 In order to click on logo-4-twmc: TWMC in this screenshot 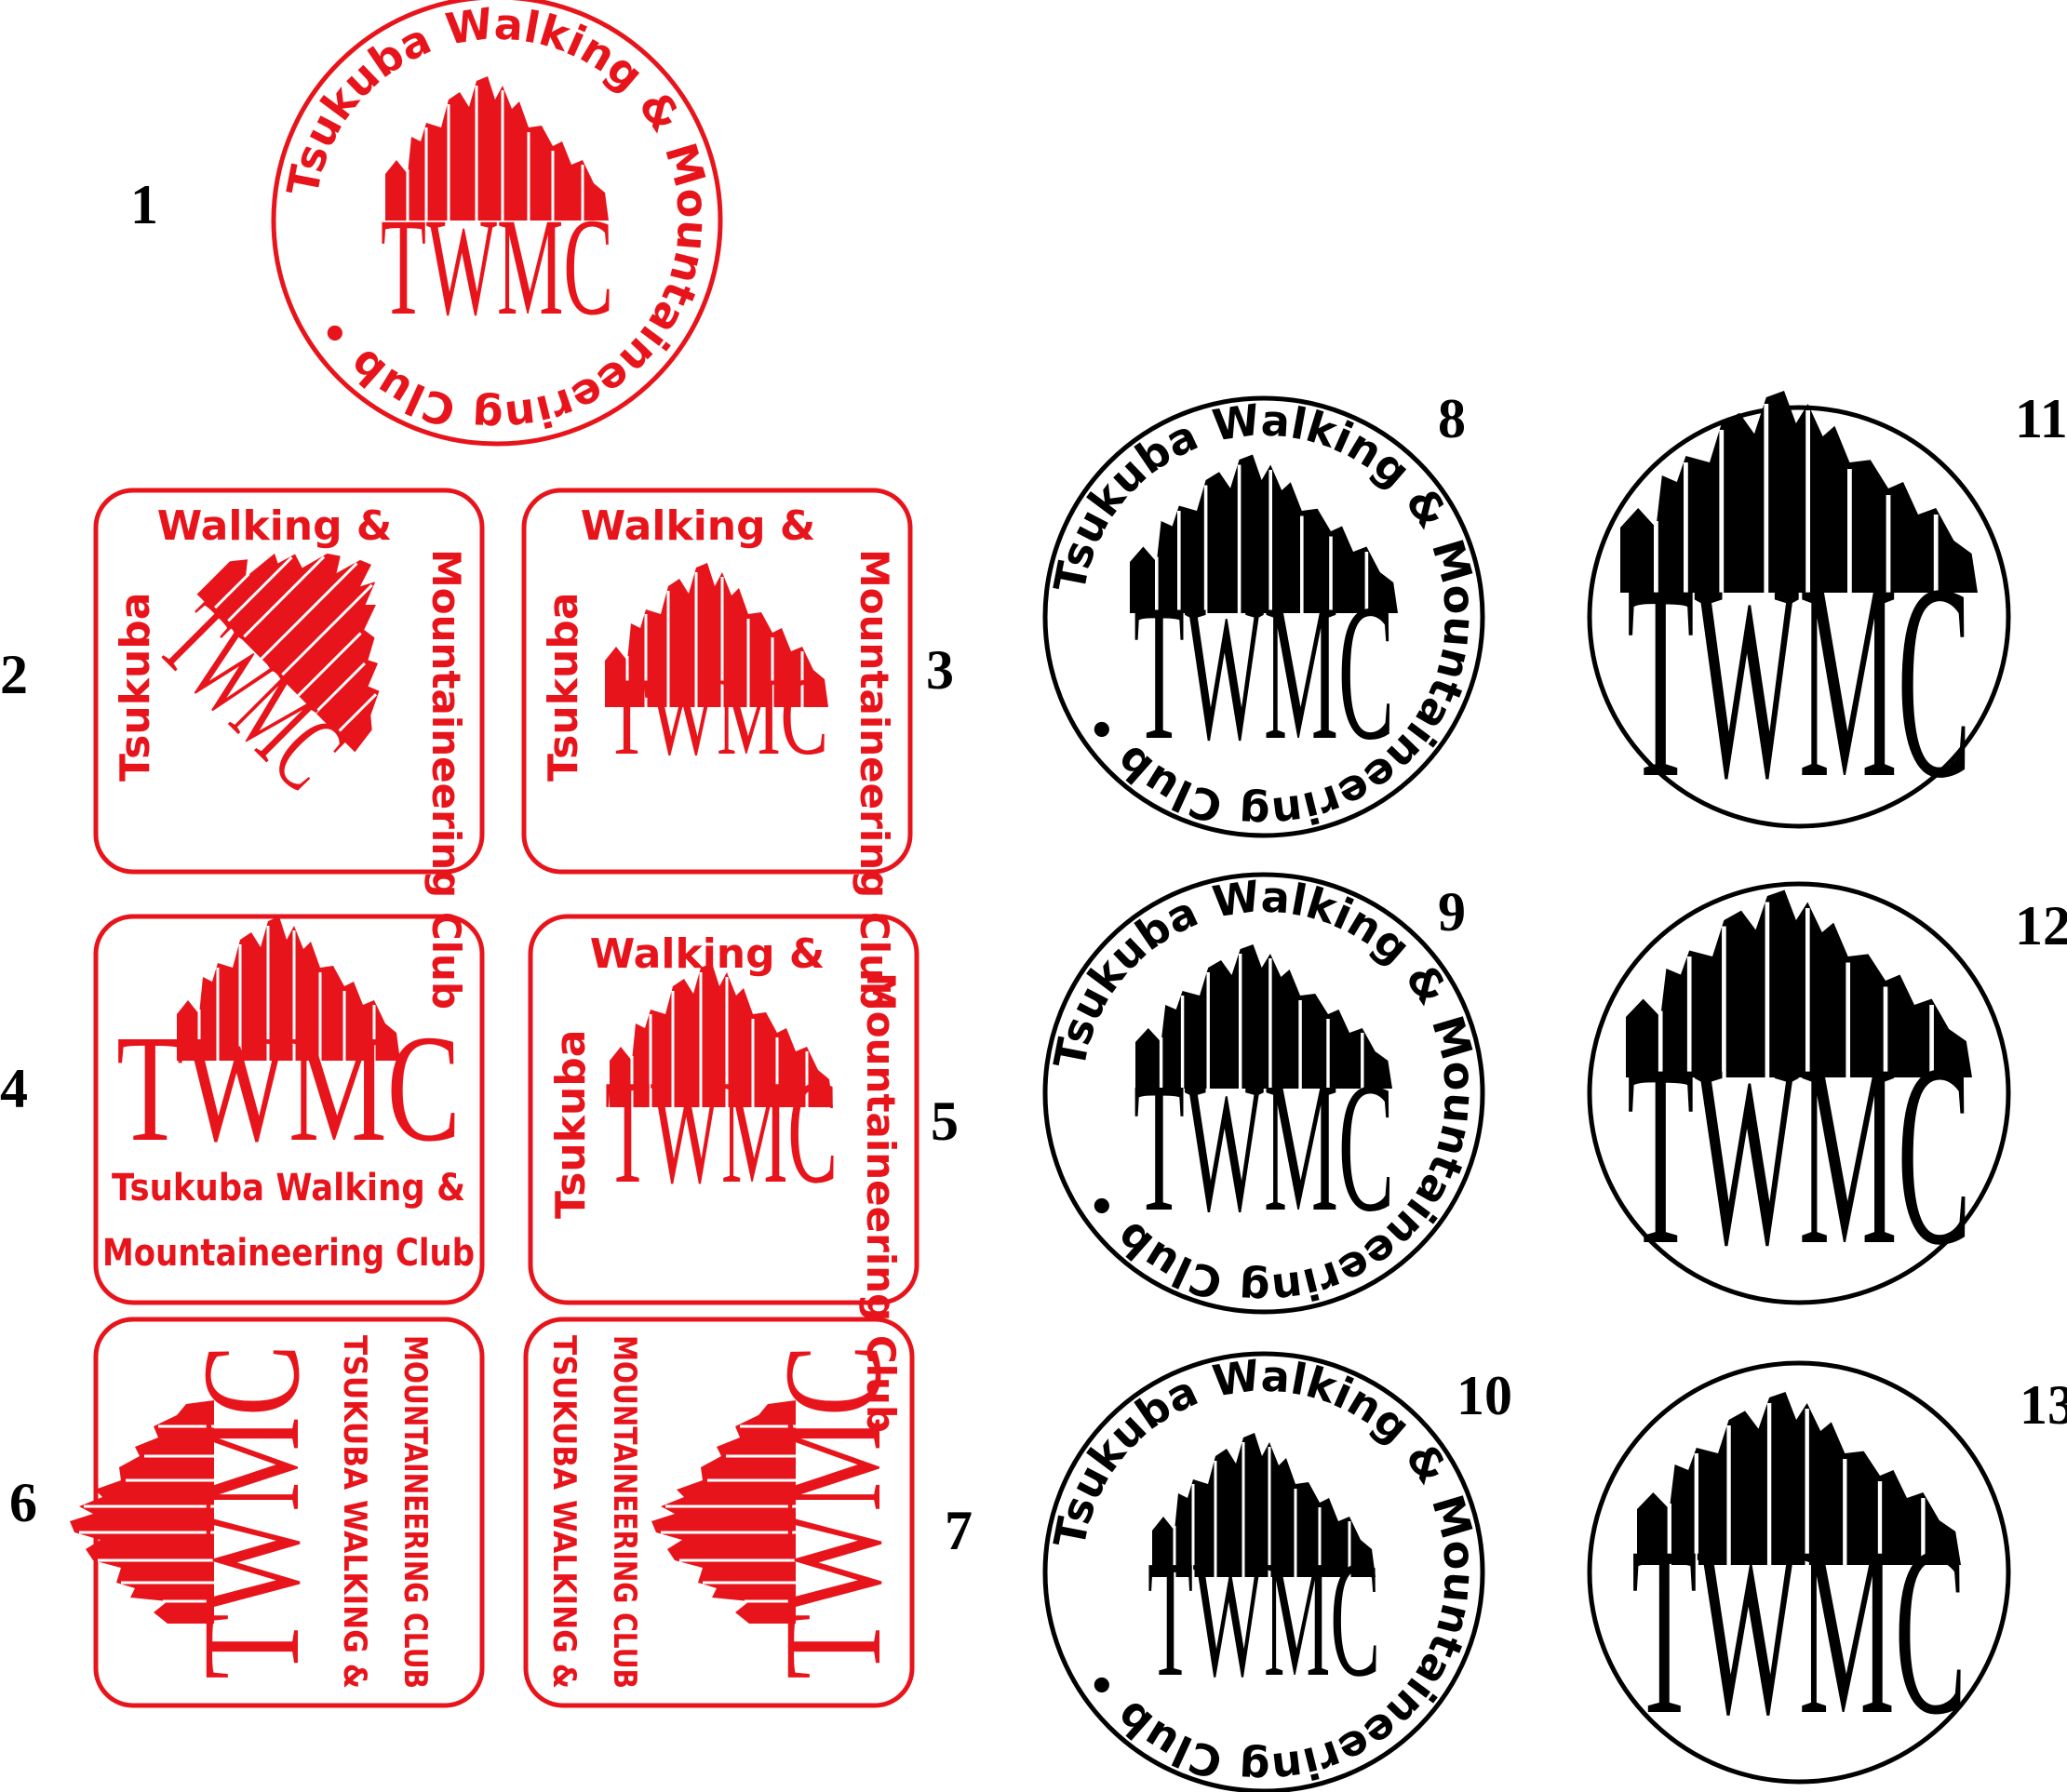, I will do `click(288, 1088)`.